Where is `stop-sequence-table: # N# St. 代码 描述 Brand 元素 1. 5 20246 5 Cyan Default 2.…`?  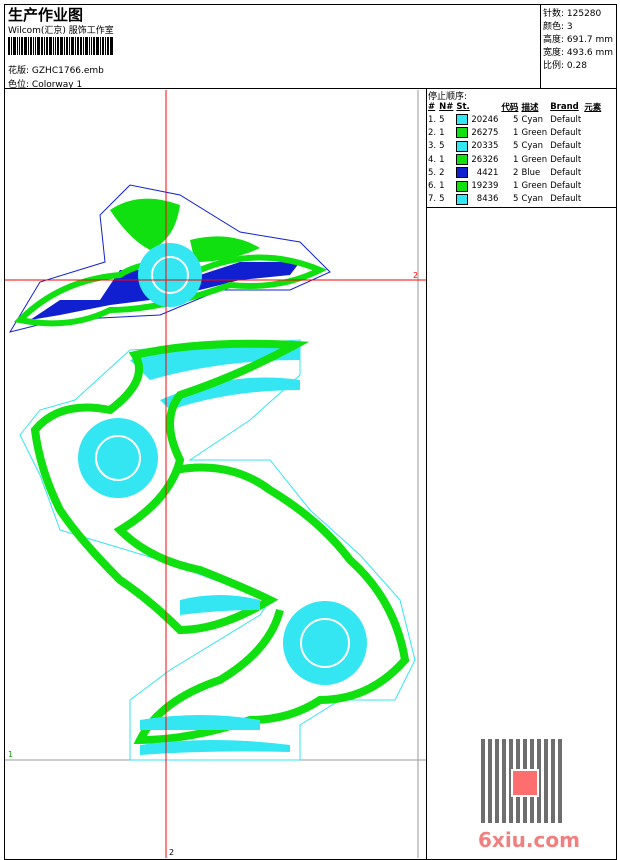
stop-sequence-table: # N# St. 代码 描述 Brand 元素 1. 5 20246 5 Cyan Default 2.… is located at coordinates (516, 153).